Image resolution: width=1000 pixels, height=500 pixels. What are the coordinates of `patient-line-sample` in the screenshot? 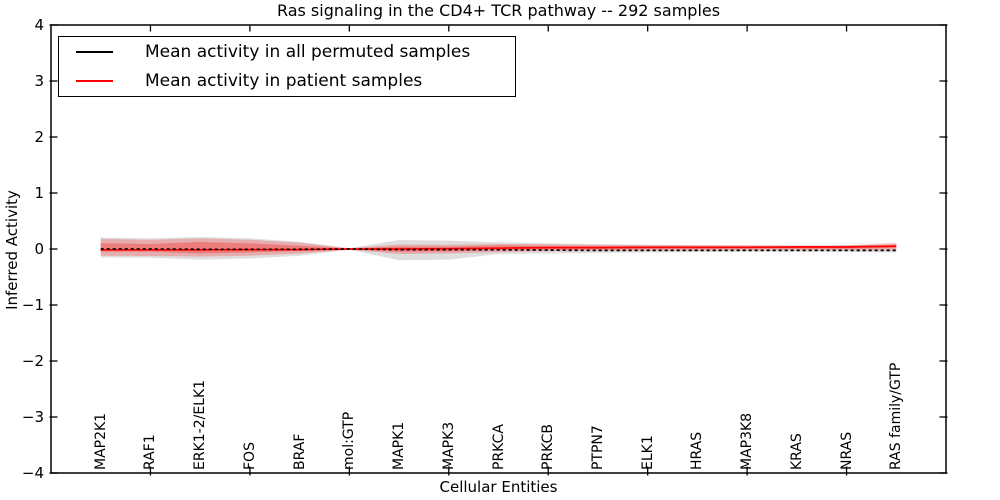 It's located at (94, 81).